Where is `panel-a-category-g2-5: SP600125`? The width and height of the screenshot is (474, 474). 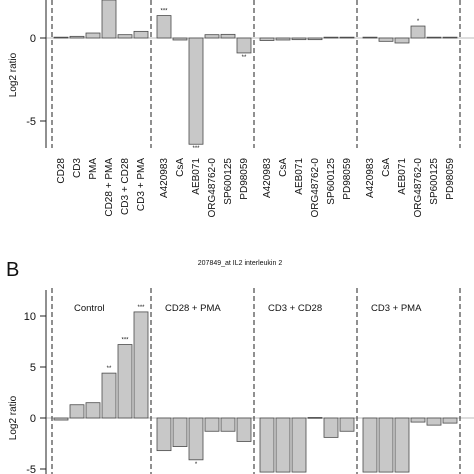
panel-a-category-g2-5: SP600125 is located at coordinates (228, 181).